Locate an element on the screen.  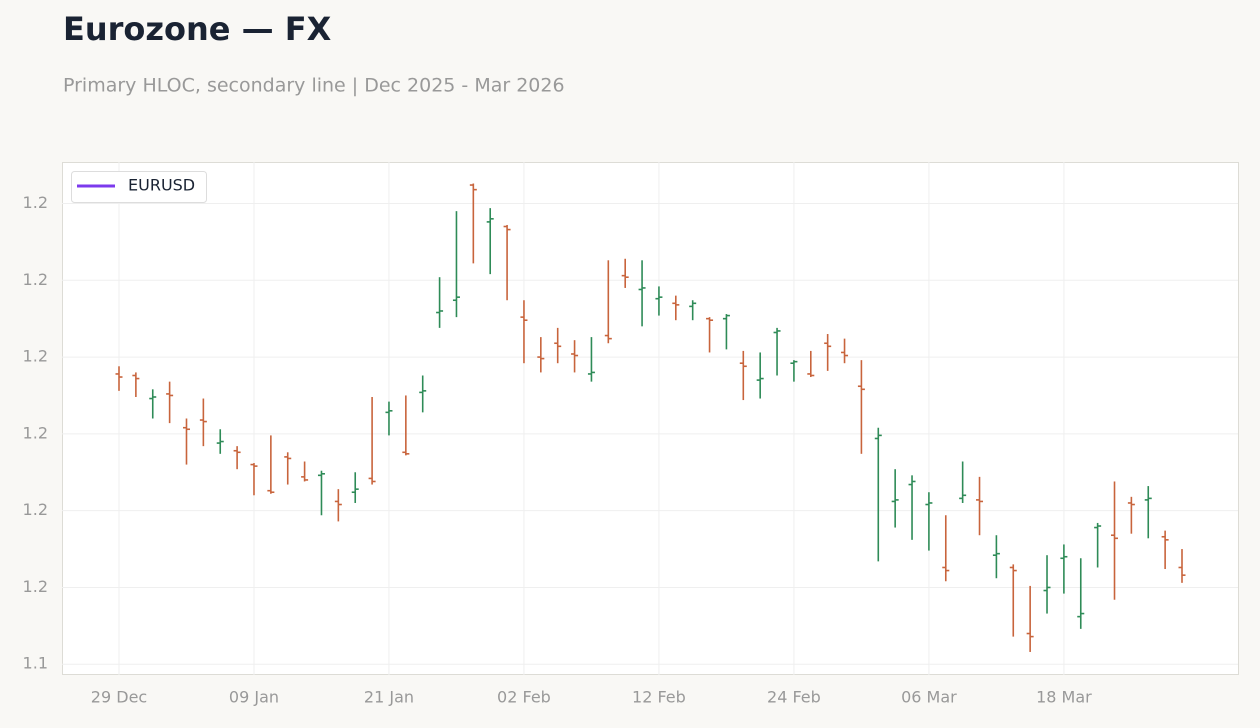
legend-box is located at coordinates (139, 187).